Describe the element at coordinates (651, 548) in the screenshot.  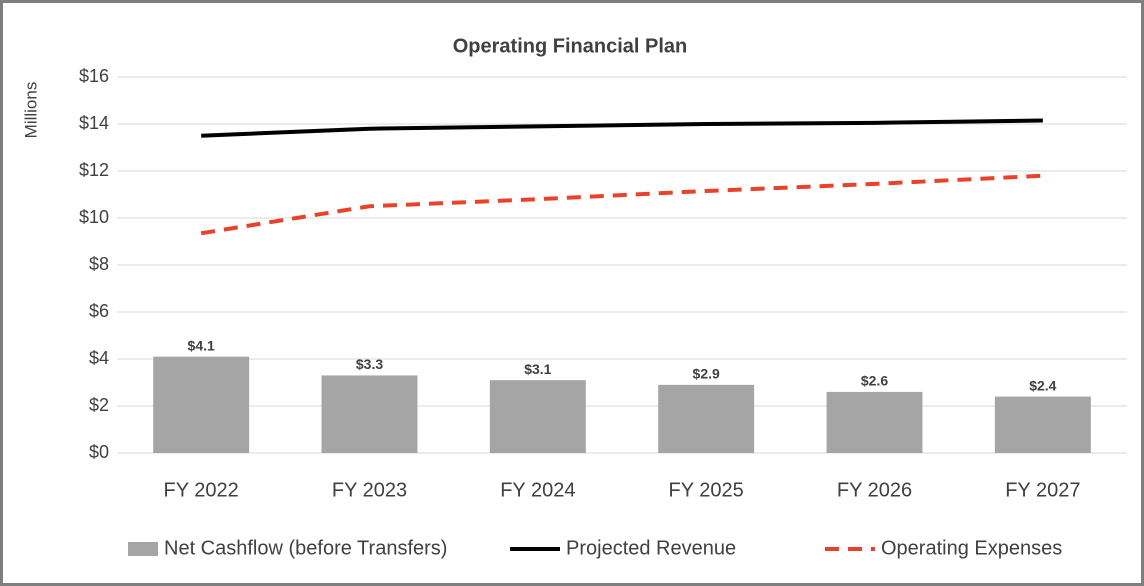
I see `legend-label: Projected Revenue` at that location.